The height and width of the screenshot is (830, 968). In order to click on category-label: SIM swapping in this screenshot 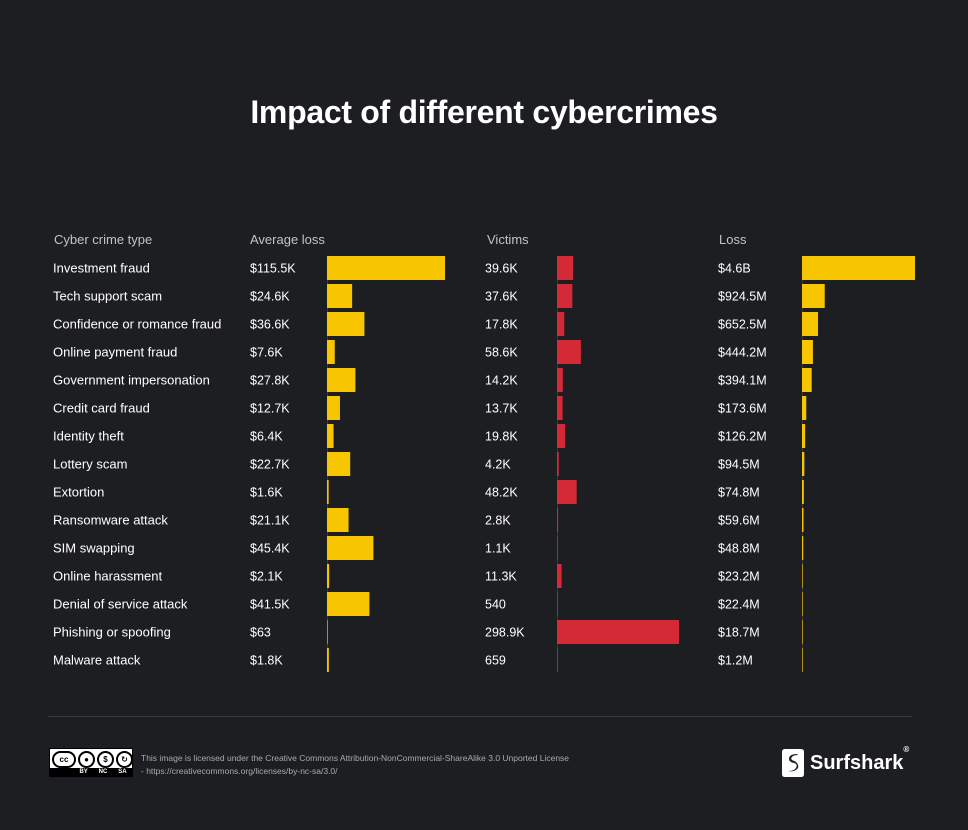, I will do `click(94, 548)`.